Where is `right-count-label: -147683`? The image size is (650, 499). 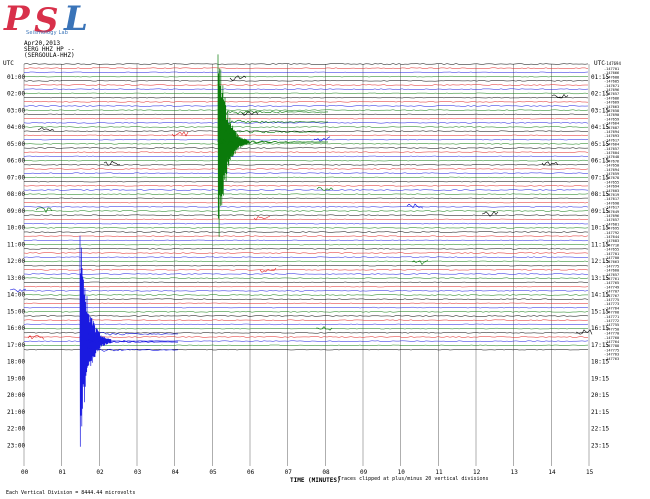
right-count-label: -147683 is located at coordinates (611, 241).